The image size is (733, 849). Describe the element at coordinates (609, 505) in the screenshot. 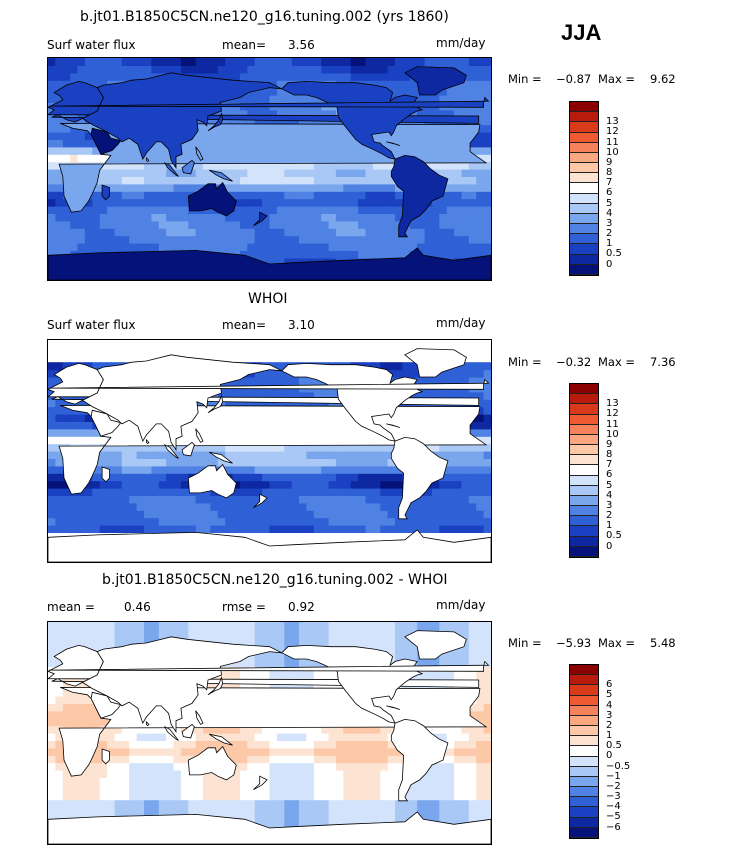

I see `colorbar-tick-label: 3` at that location.